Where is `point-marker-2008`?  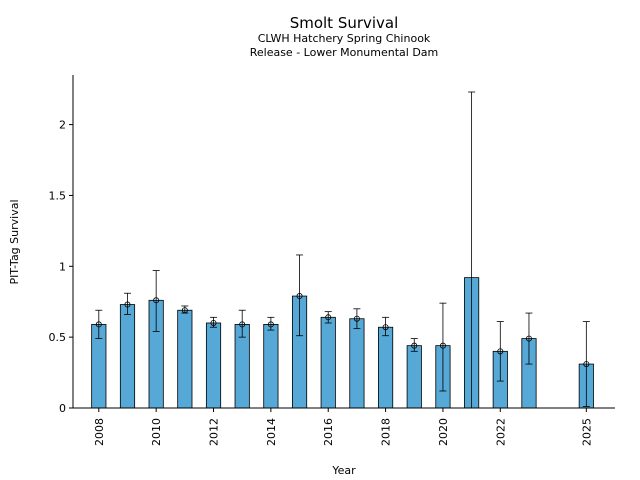 point-marker-2008 is located at coordinates (98, 324).